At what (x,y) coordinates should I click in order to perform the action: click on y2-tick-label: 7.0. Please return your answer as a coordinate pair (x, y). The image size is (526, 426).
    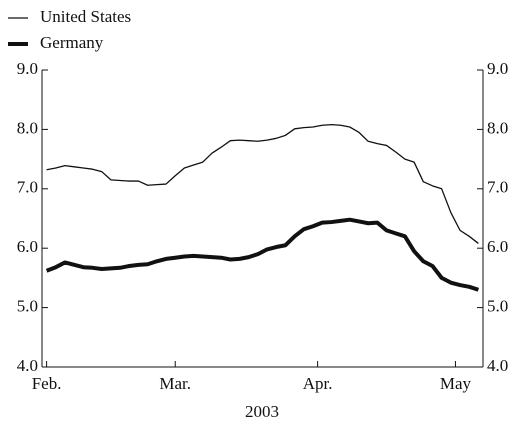
    Looking at the image, I should click on (497, 187).